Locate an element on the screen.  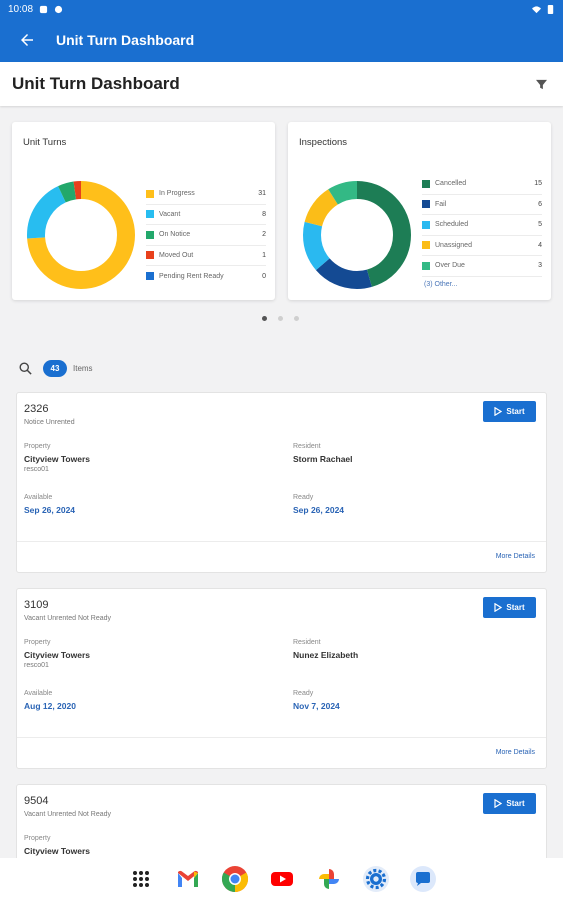
app-bar-title: Unit Turn Dashboard is located at coordinates (125, 40).